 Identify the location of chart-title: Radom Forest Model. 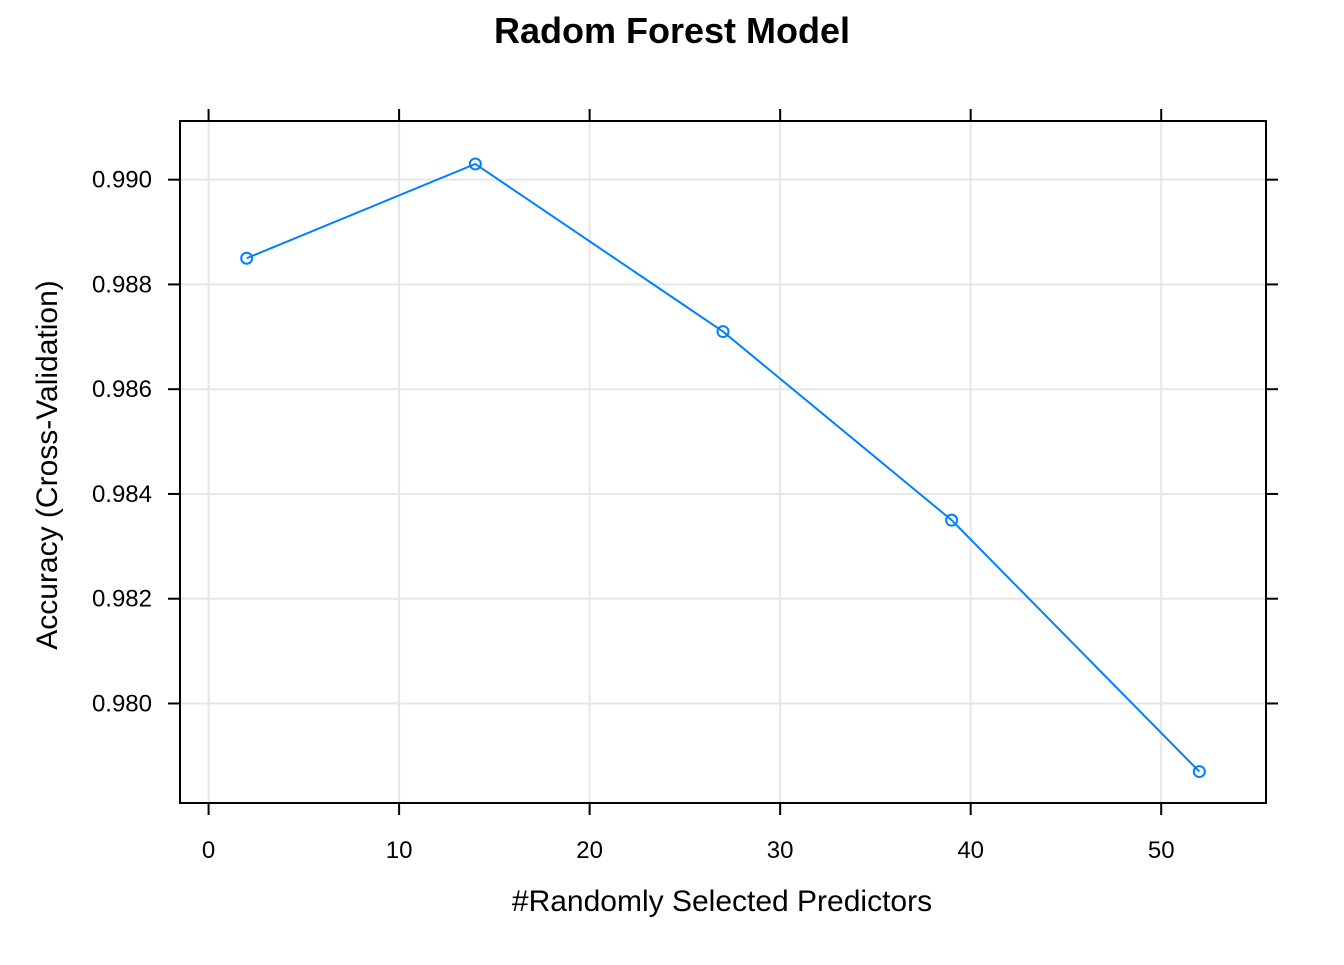
(672, 30).